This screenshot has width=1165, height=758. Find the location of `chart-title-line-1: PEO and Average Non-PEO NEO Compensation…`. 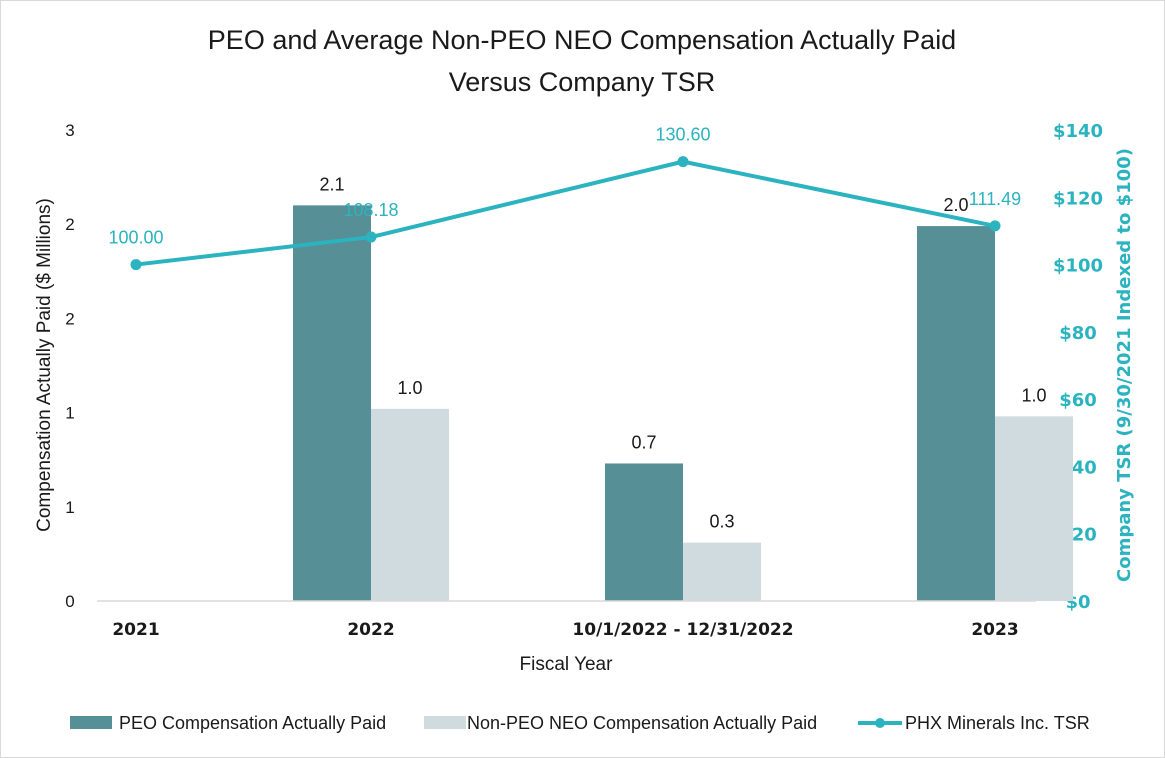

chart-title-line-1: PEO and Average Non-PEO NEO Compensation… is located at coordinates (582, 40).